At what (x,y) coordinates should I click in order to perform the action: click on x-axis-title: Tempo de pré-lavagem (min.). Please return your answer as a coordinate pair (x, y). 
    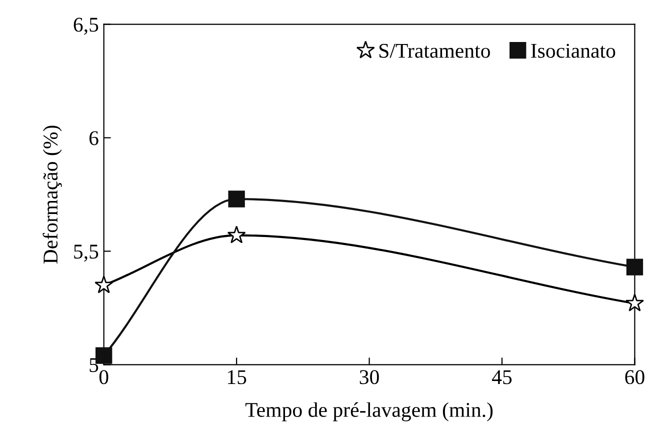
    Looking at the image, I should click on (369, 412).